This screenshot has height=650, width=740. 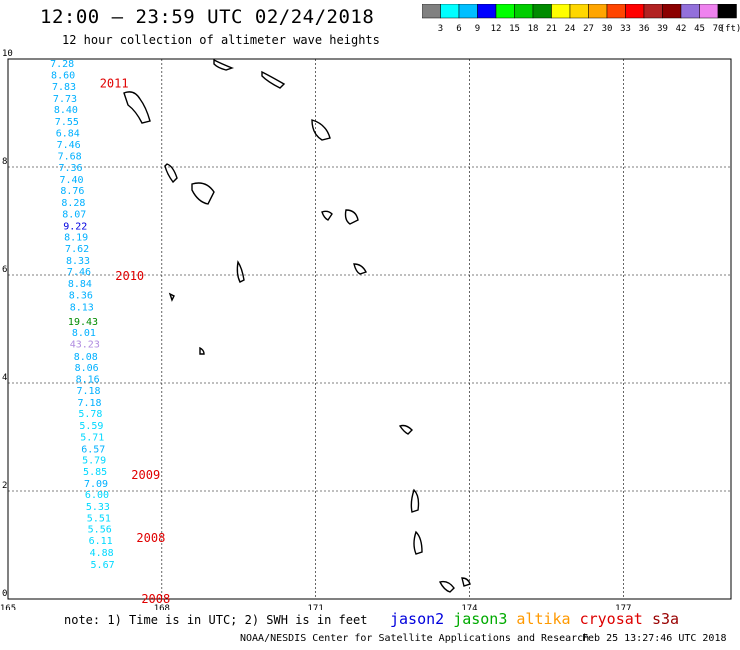 What do you see at coordinates (63, 76) in the screenshot?
I see `wave-height-value: 8.60` at bounding box center [63, 76].